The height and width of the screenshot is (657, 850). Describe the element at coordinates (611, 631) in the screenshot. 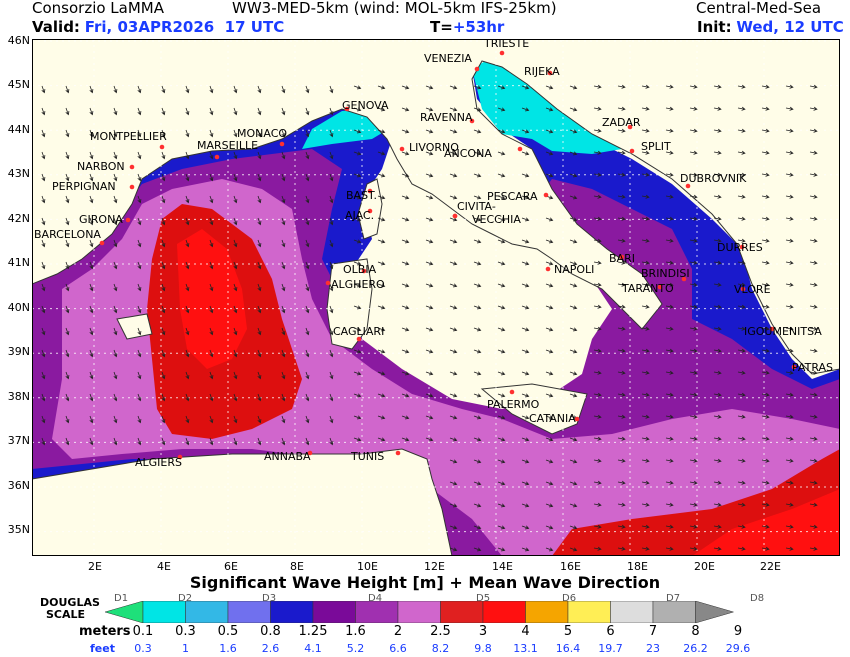

I see `meters-value: 6` at that location.